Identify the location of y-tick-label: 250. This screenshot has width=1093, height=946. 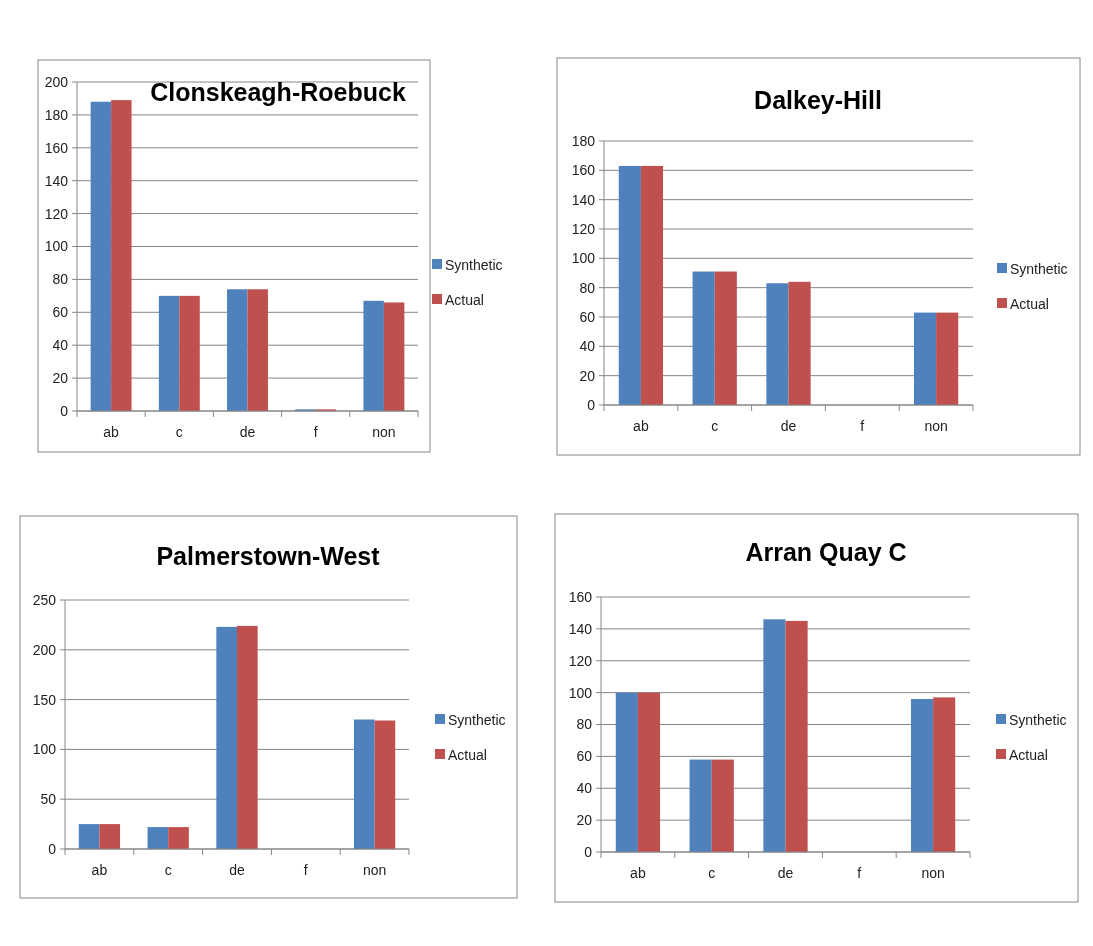
(44, 599).